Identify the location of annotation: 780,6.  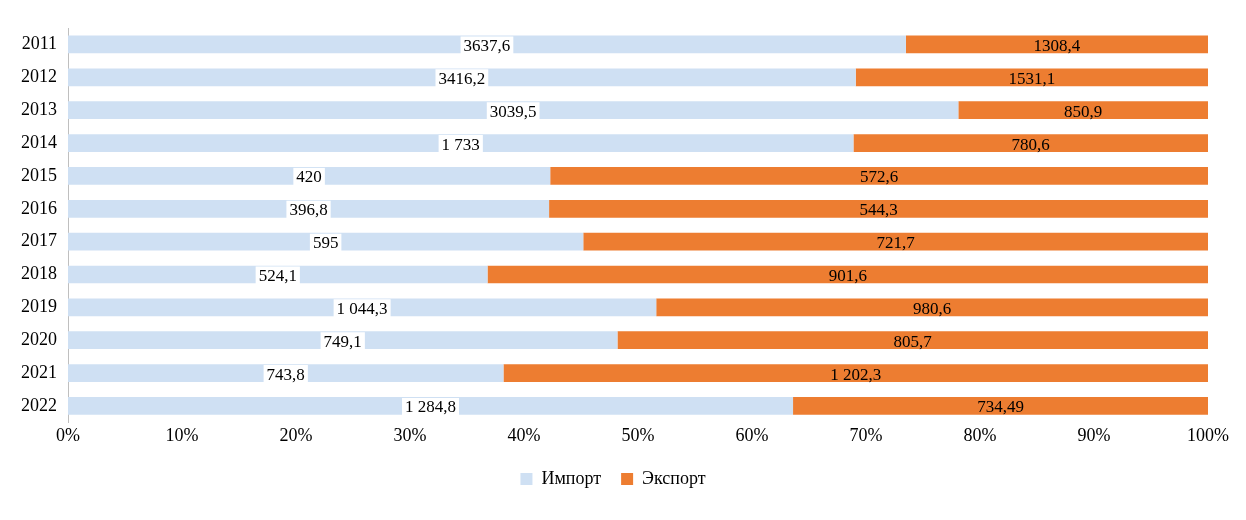
(1030, 144).